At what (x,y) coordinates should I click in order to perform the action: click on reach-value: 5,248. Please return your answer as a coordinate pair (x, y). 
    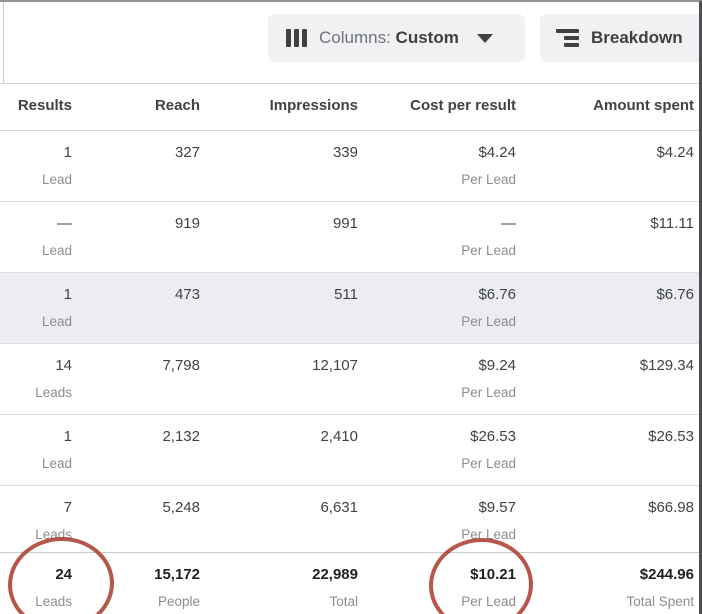
    Looking at the image, I should click on (181, 507).